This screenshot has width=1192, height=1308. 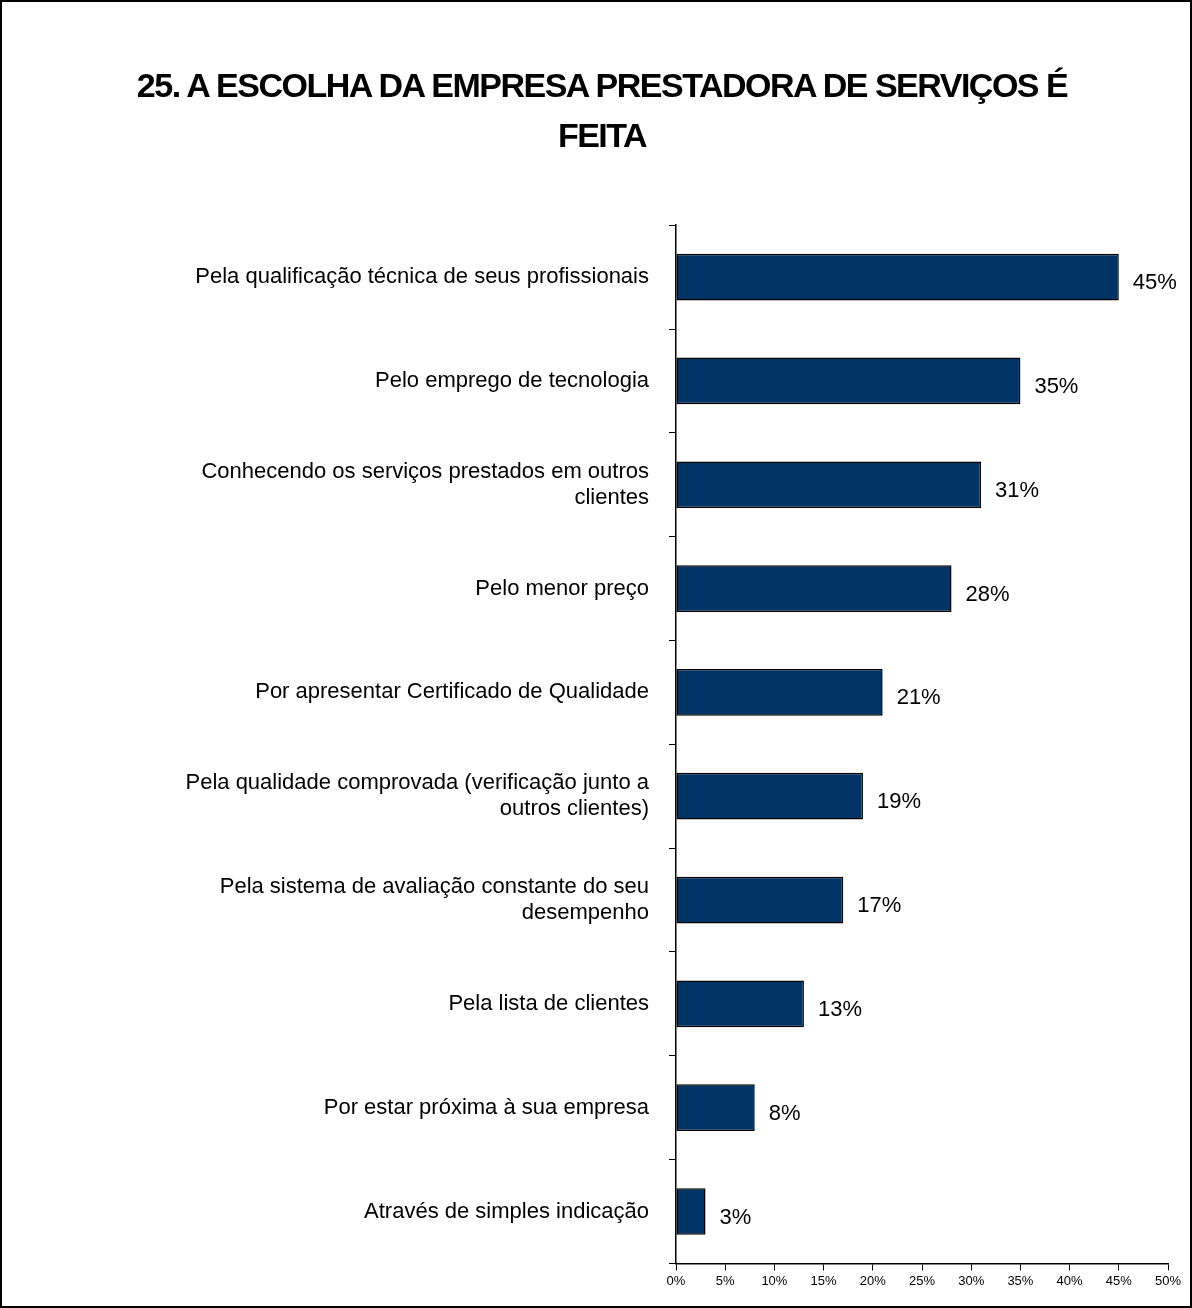 What do you see at coordinates (922, 1280) in the screenshot?
I see `x-tick-label: 25%` at bounding box center [922, 1280].